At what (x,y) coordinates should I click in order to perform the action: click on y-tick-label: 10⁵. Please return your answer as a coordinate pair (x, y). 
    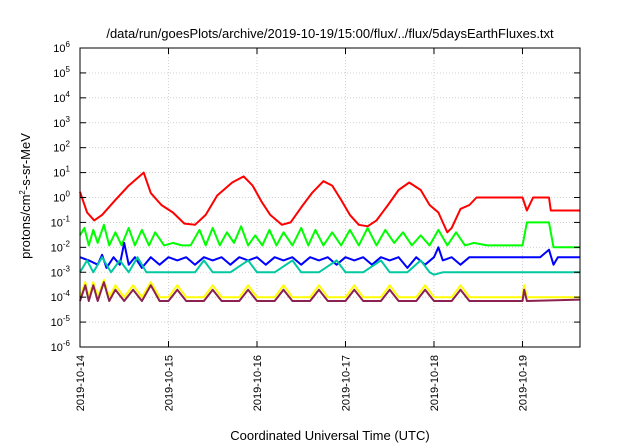
    Looking at the image, I should click on (61, 72).